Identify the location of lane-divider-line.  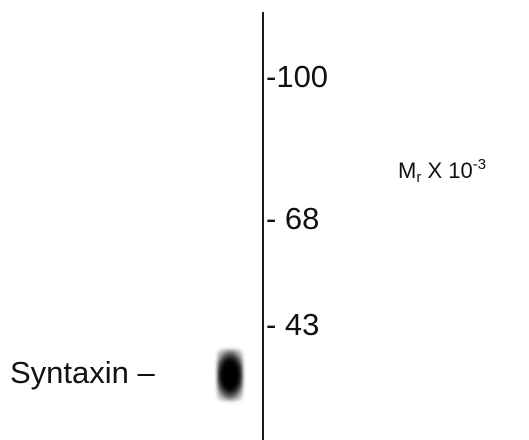
(263, 226).